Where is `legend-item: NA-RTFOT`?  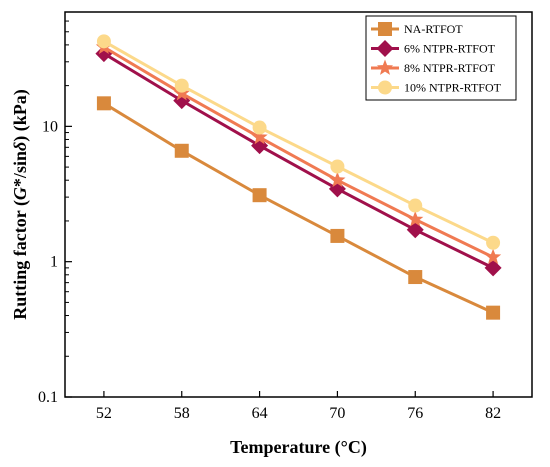 legend-item: NA-RTFOT is located at coordinates (417, 29).